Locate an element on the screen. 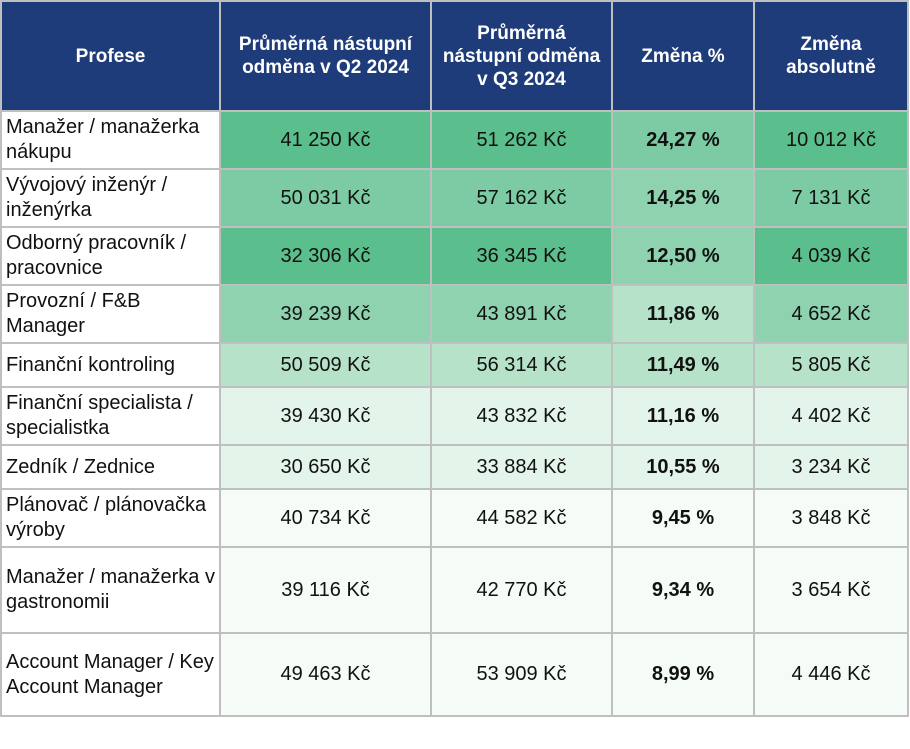 Image resolution: width=910 pixels, height=749 pixels. cell-change-absolute: 5 805 Kč is located at coordinates (831, 365).